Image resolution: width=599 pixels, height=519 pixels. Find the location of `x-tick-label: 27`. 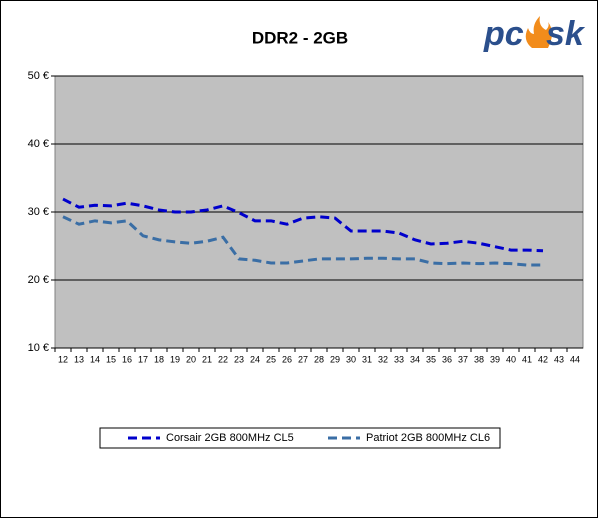

x-tick-label: 27 is located at coordinates (303, 359).